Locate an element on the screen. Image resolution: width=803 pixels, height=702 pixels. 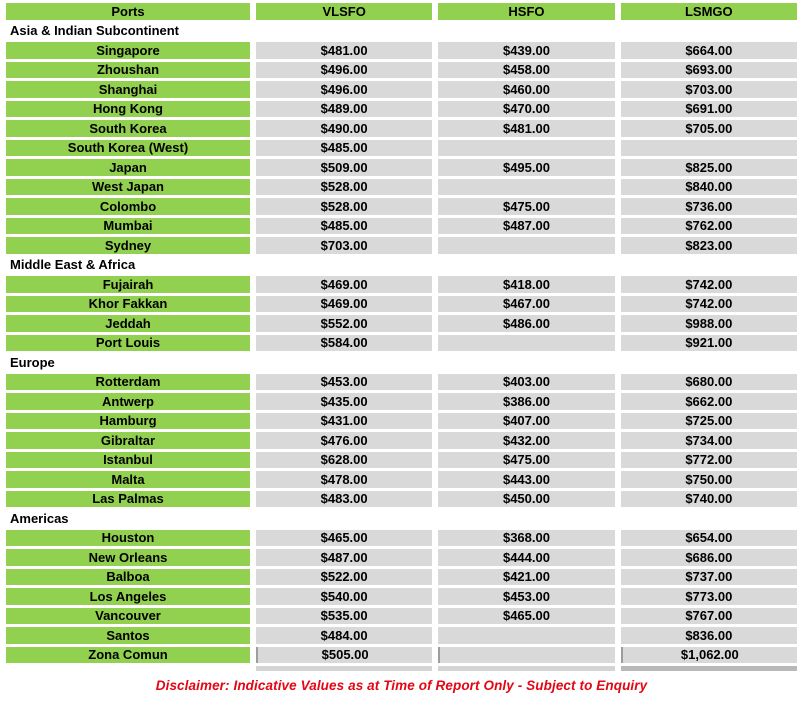
vlsfo-cell: $489.00 is located at coordinates (344, 108).